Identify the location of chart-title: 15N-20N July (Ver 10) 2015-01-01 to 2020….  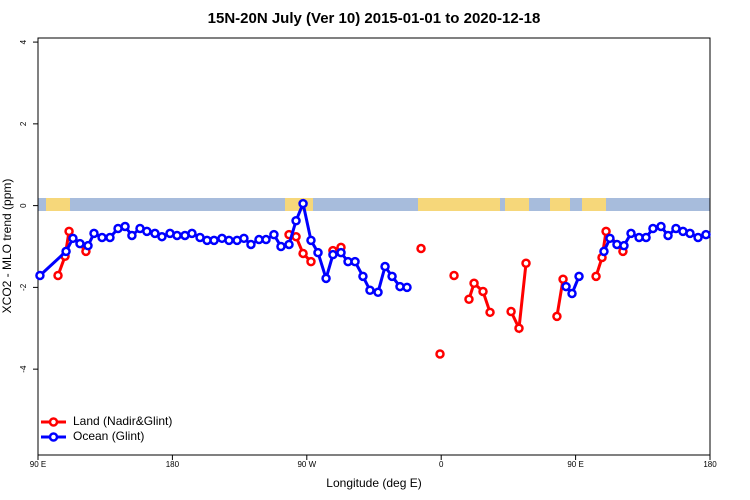
(374, 18).